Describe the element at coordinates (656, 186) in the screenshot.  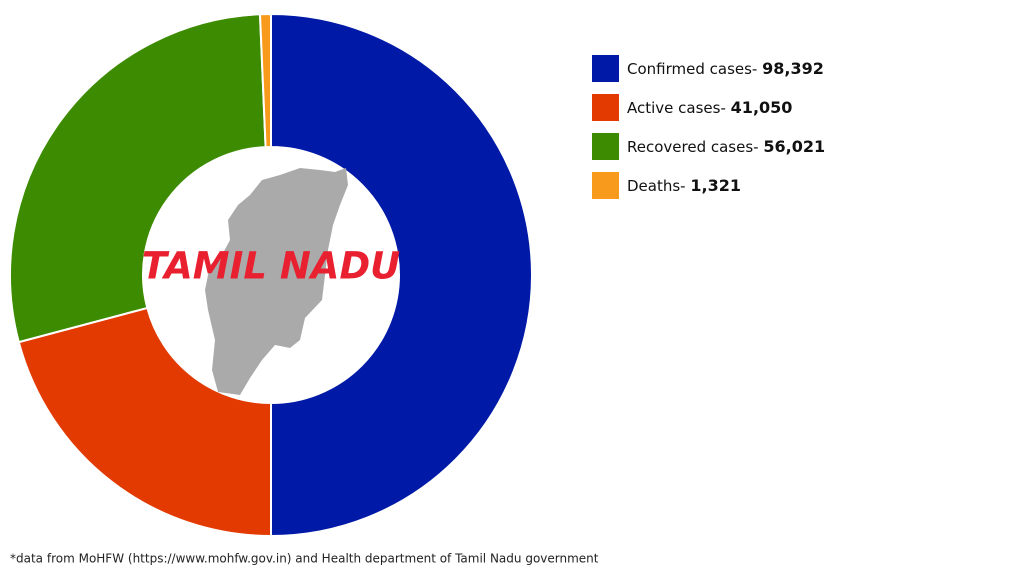
I see `legend-name: Deaths-` at that location.